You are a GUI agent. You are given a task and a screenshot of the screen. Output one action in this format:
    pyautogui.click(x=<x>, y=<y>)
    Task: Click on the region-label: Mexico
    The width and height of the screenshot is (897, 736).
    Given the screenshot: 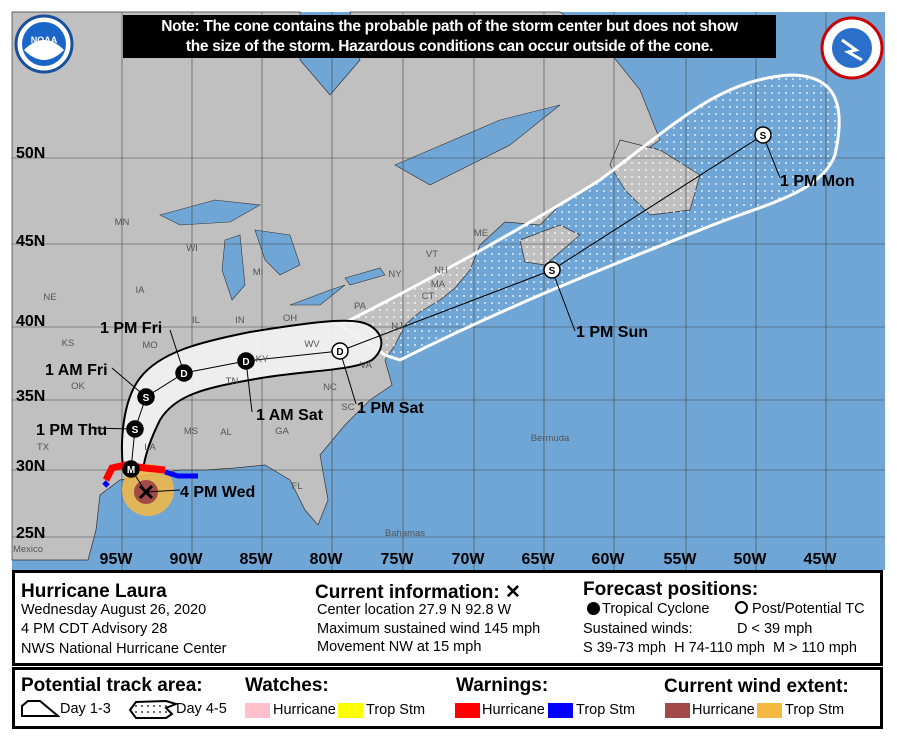 What is the action you would take?
    pyautogui.click(x=28, y=549)
    